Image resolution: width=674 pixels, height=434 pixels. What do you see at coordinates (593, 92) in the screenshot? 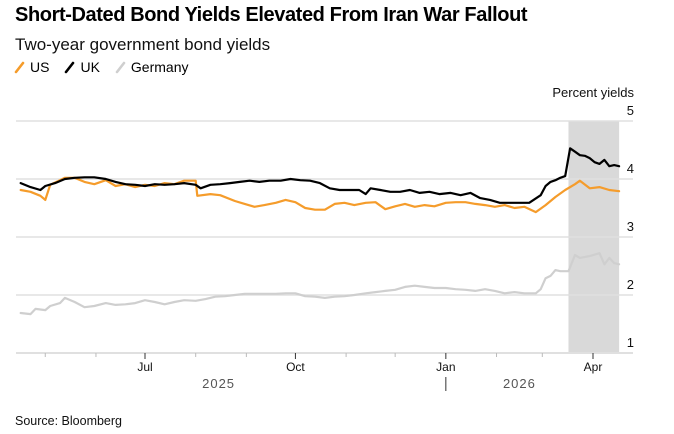
I see `y-axis-label: Percent yields` at bounding box center [593, 92].